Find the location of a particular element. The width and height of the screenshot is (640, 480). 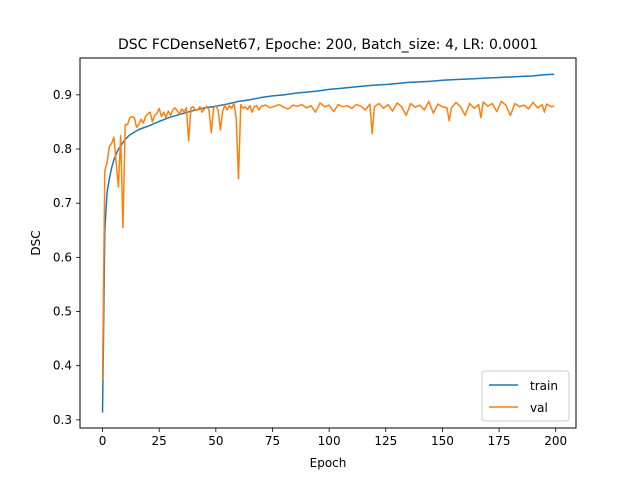

y-tick-label: 0.3 is located at coordinates (62, 420).